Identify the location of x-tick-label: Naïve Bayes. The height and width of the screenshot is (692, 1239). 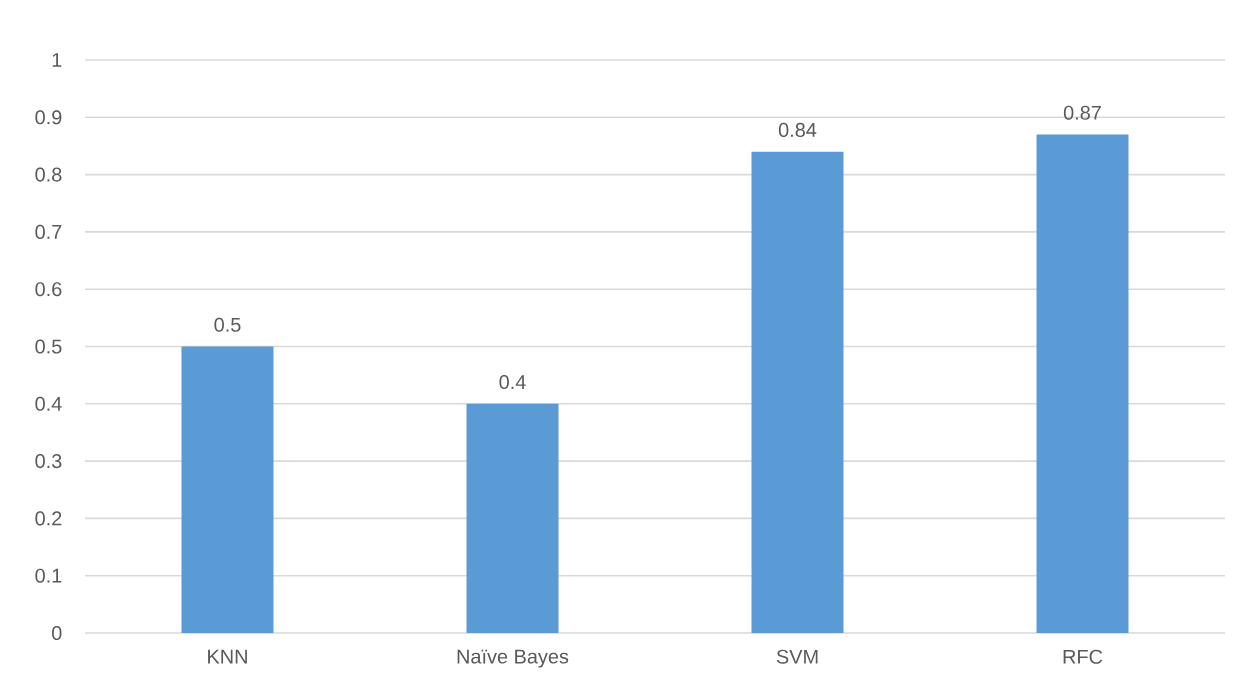
(513, 658).